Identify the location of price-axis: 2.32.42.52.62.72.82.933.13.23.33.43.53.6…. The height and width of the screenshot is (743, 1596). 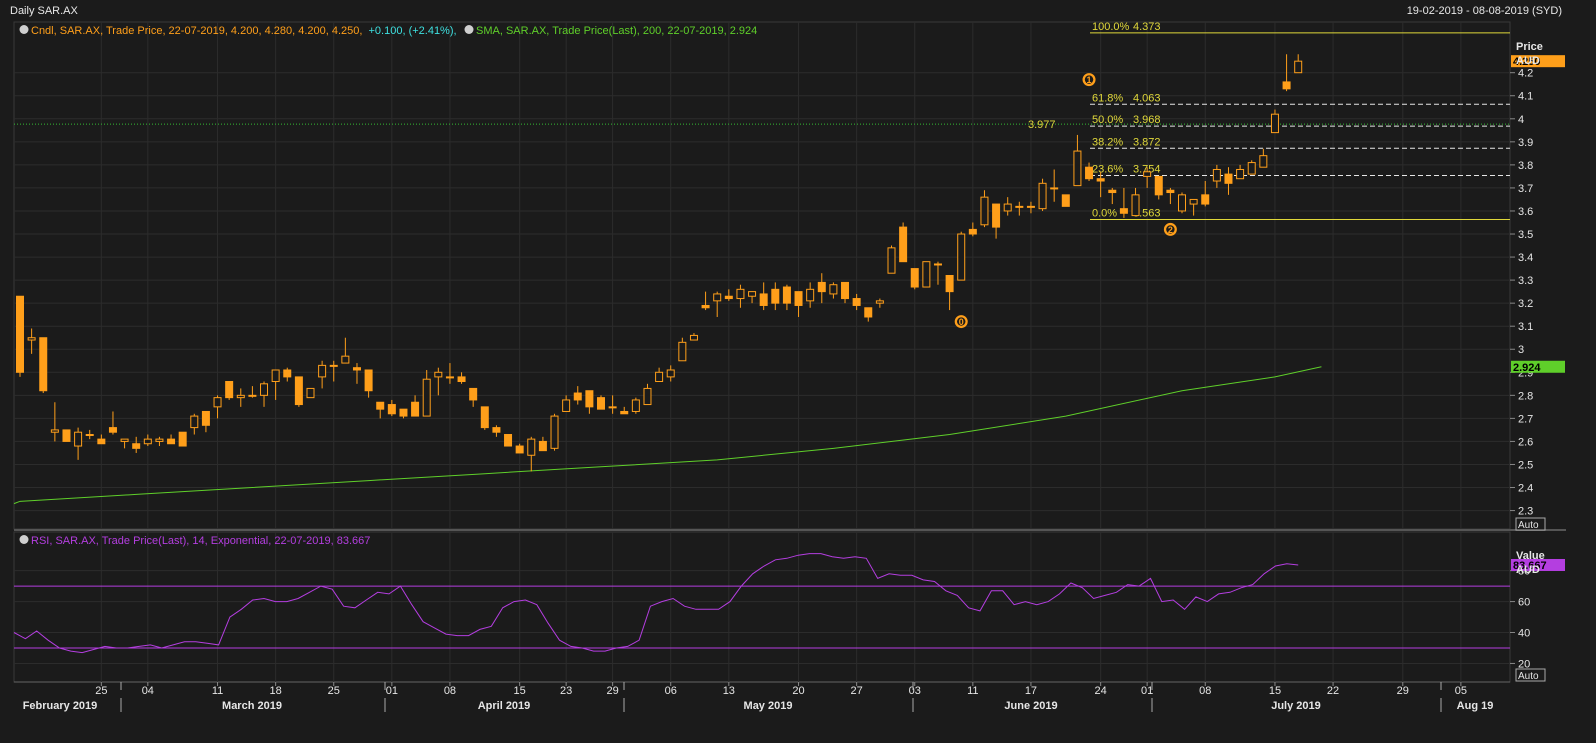
(1537, 286).